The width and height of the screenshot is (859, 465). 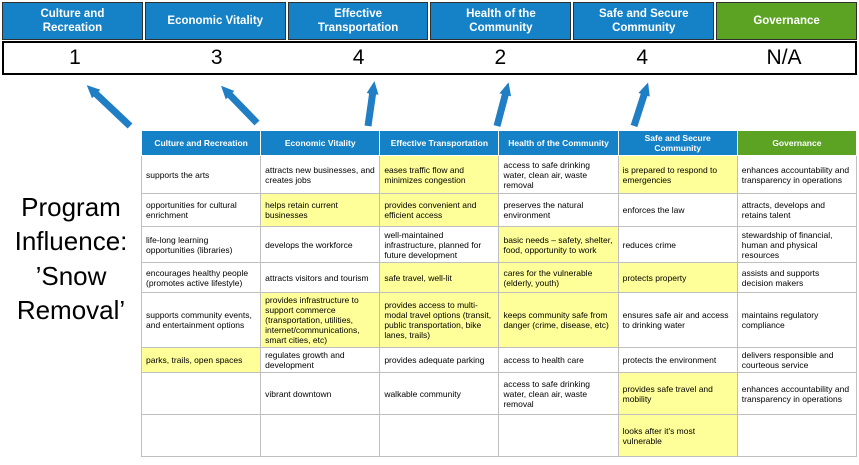 What do you see at coordinates (784, 57) in the screenshot?
I see `score-governance: N/A` at bounding box center [784, 57].